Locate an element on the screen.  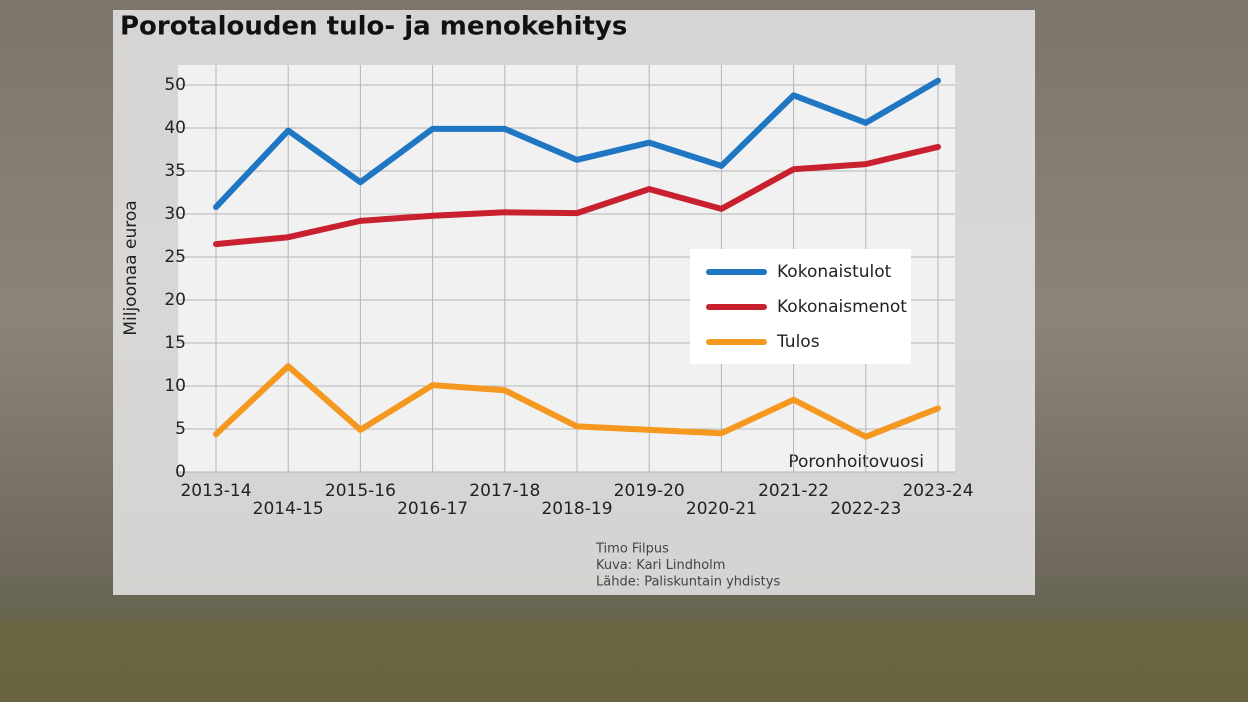
x-tick-label: 2021-22 is located at coordinates (793, 491).